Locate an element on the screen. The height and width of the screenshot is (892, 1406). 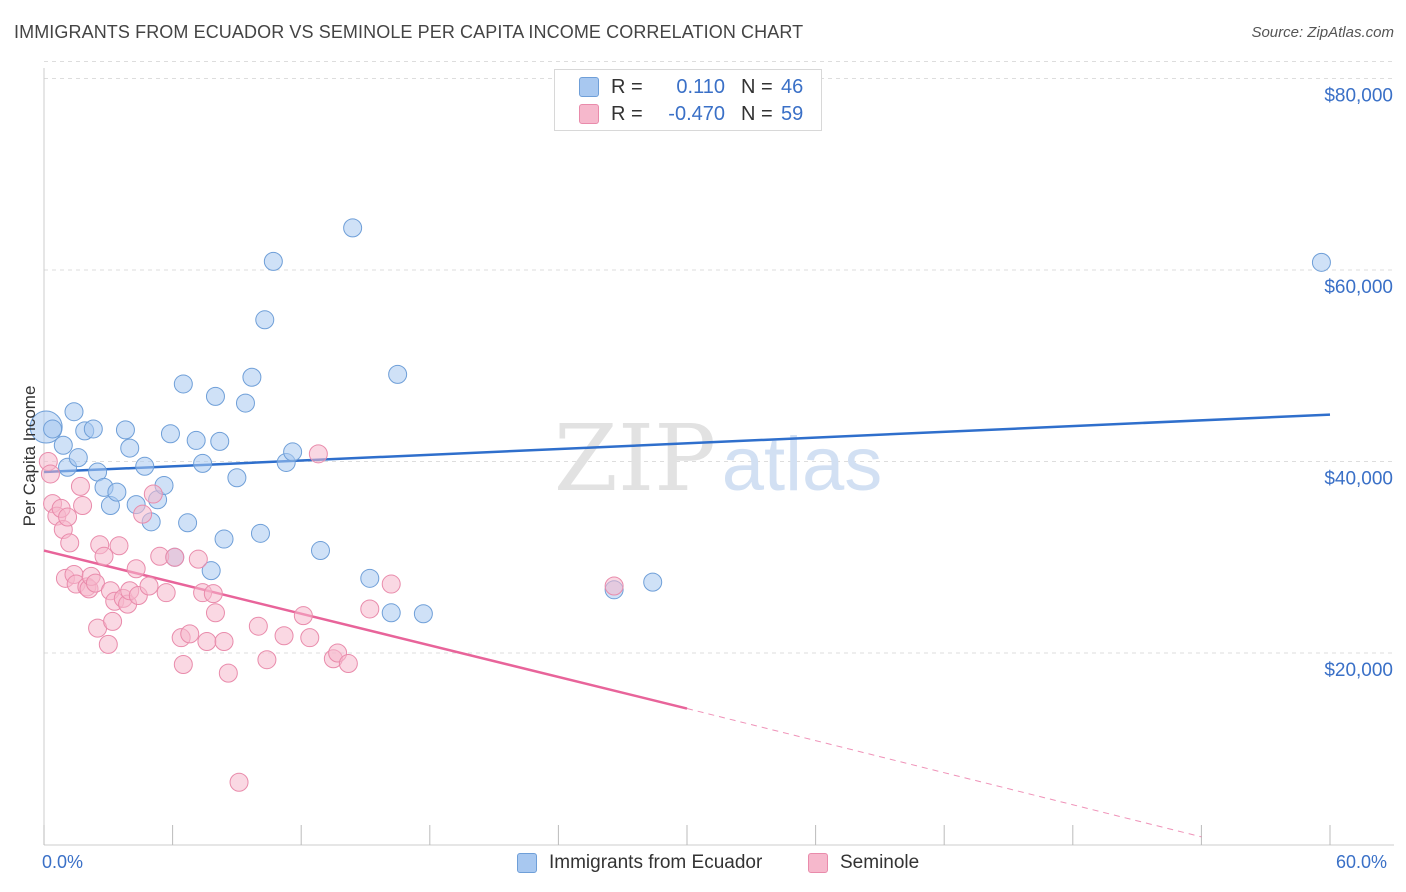
series-swatch-pink is located at coordinates (818, 863).